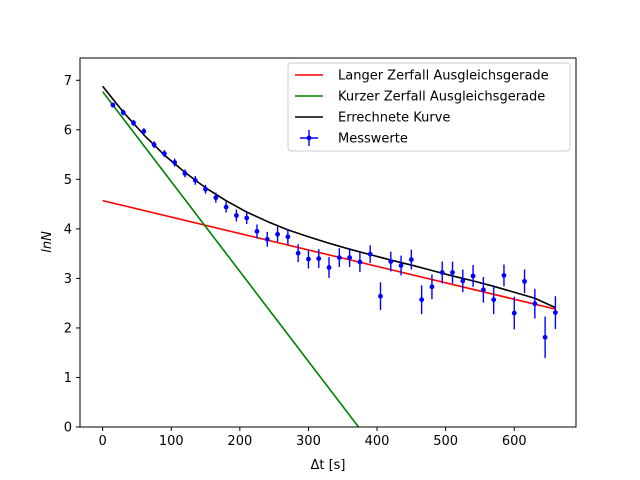  I want to click on x-tick-label: 200, so click(239, 441).